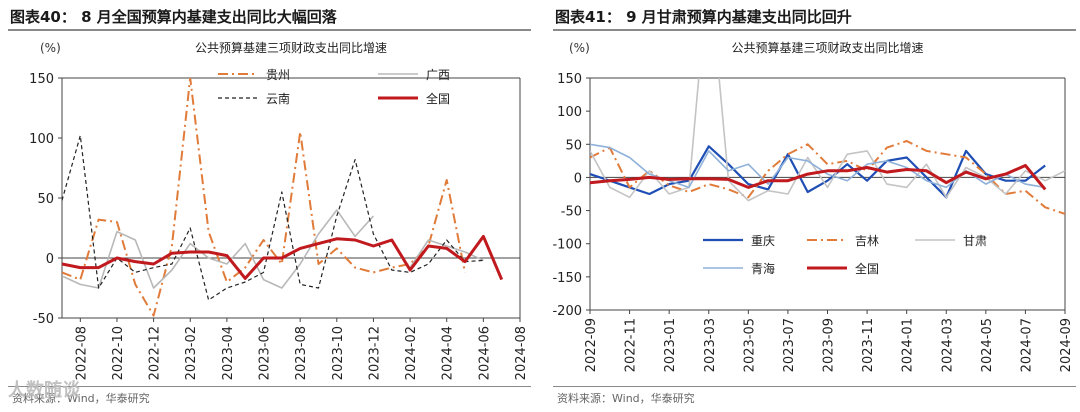  What do you see at coordinates (484, 353) in the screenshot?
I see `x-tick-label: 2024-06` at bounding box center [484, 353].